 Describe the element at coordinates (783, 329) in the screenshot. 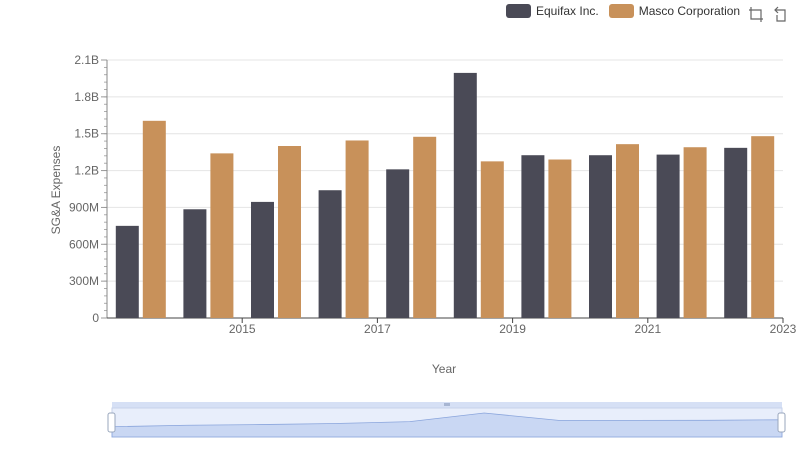

I see `x-tick-label: 2023` at that location.